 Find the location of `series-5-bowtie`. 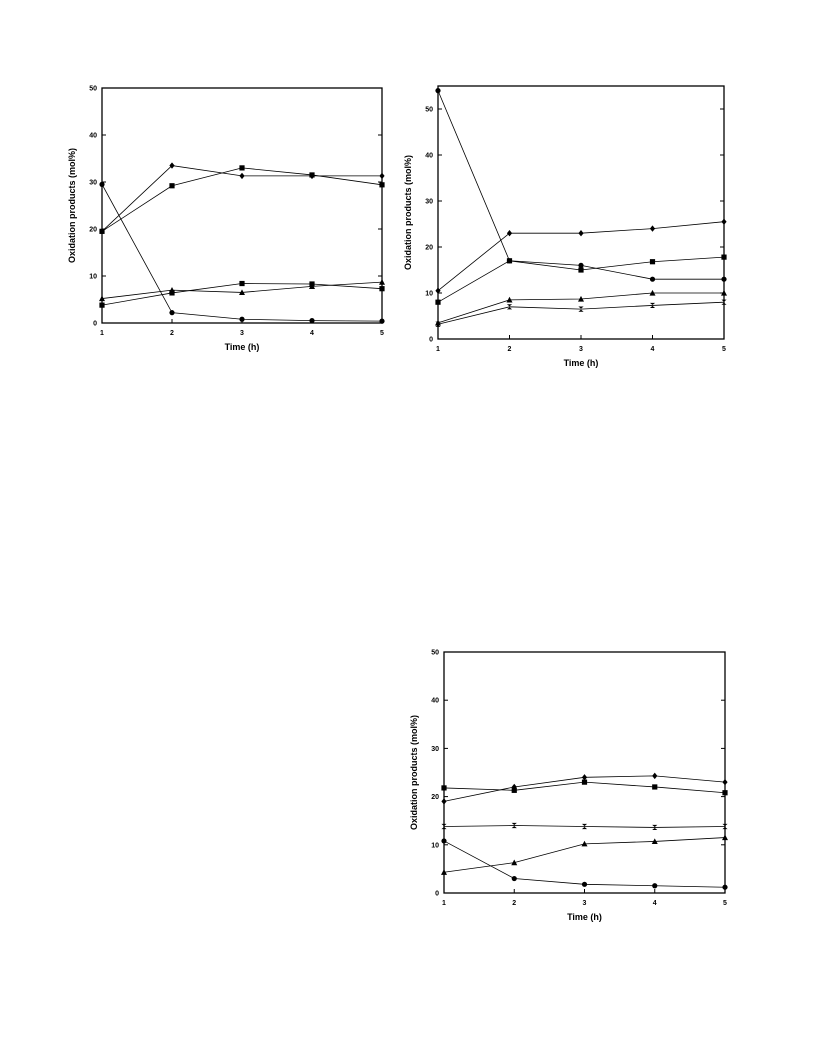

series-5-bowtie is located at coordinates (581, 313).